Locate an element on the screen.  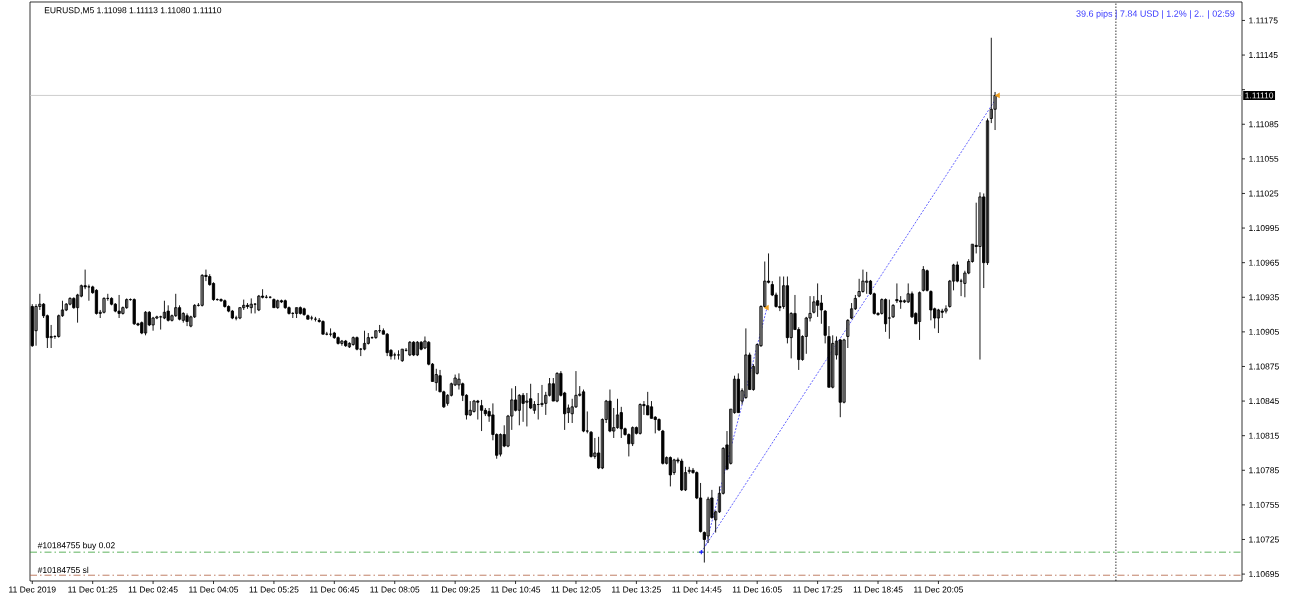
x-tick-label: 11 Dec 01:25 is located at coordinates (93, 589).